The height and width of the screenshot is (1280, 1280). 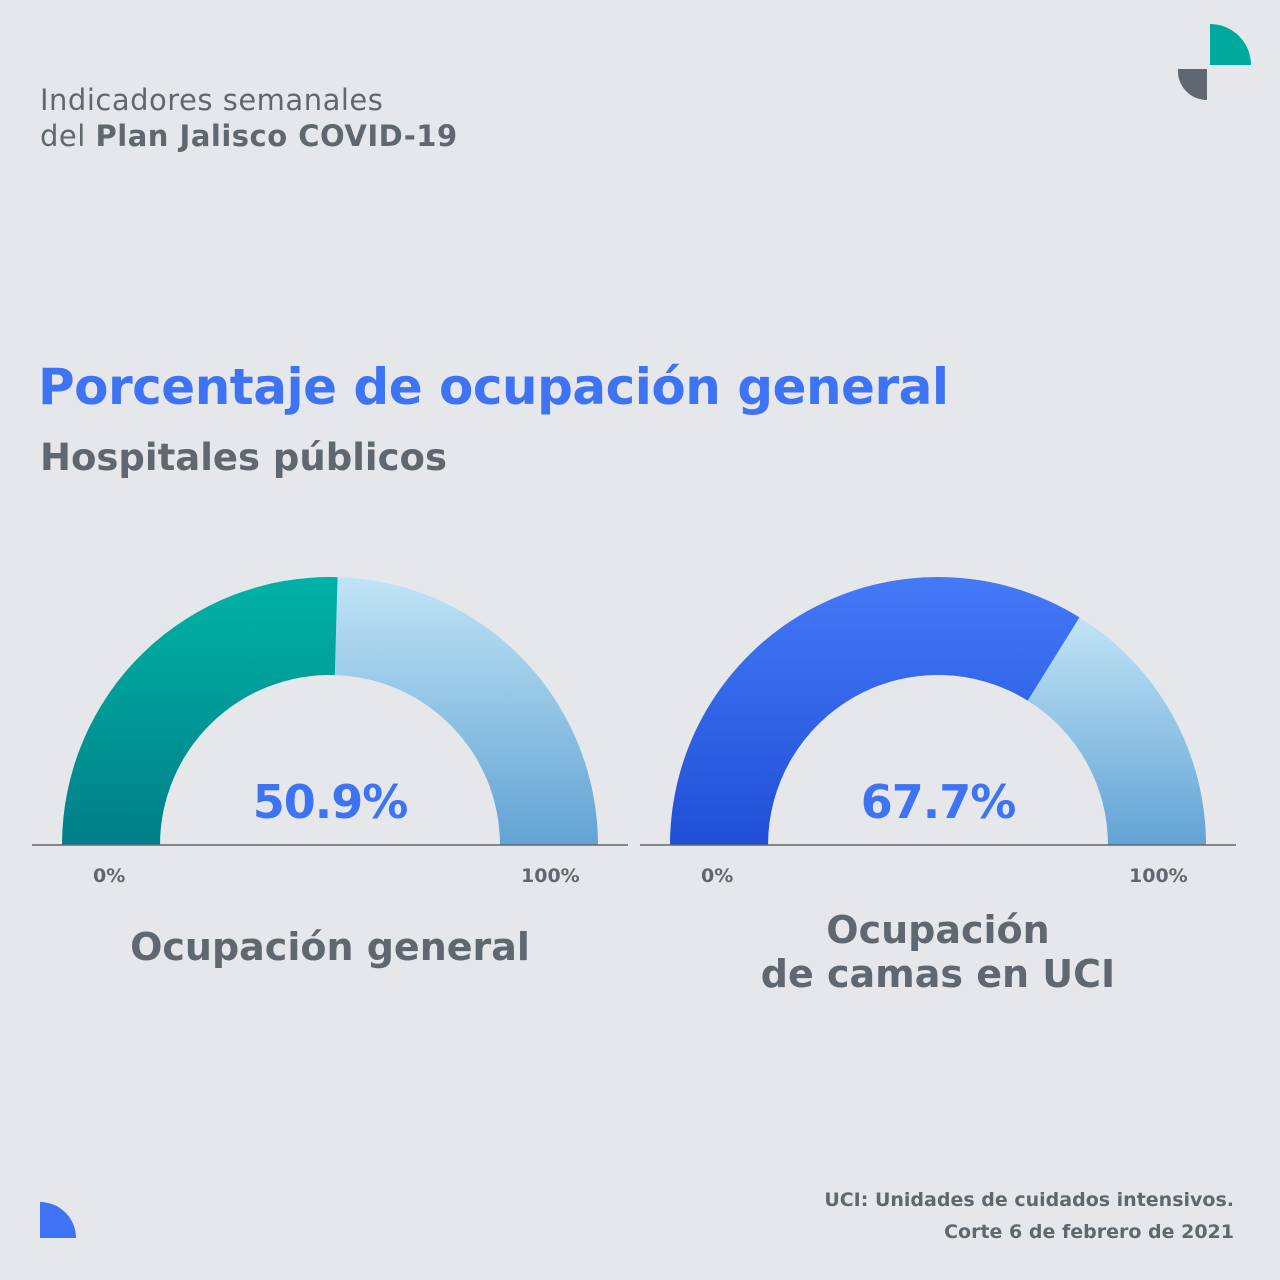 What do you see at coordinates (1089, 1232) in the screenshot?
I see `footer-line2: Corte 6 de febrero de 2021` at bounding box center [1089, 1232].